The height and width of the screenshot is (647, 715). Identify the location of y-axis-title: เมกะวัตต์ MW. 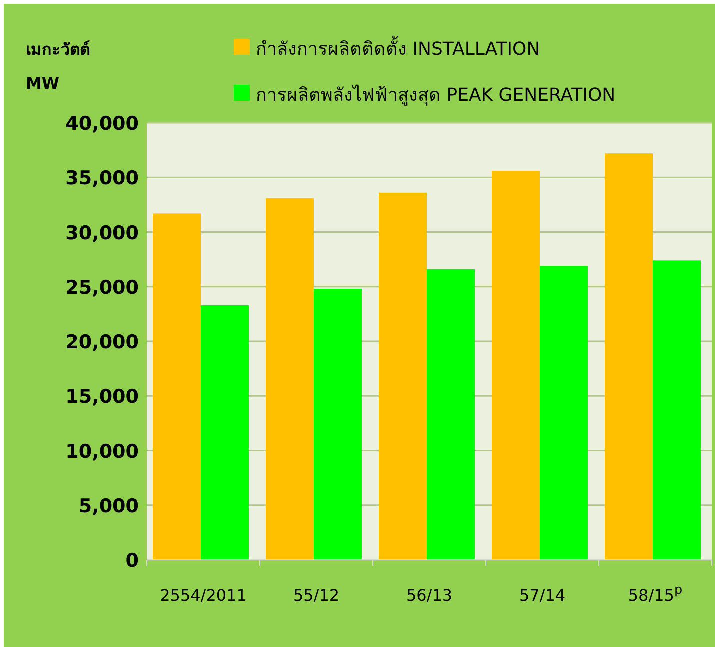
(58, 66).